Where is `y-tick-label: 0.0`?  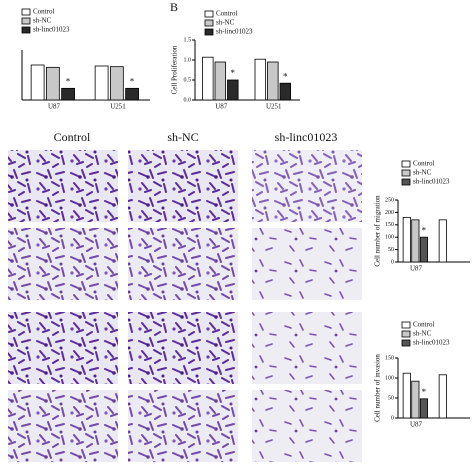
y-tick-label: 0.0 is located at coordinates (188, 100).